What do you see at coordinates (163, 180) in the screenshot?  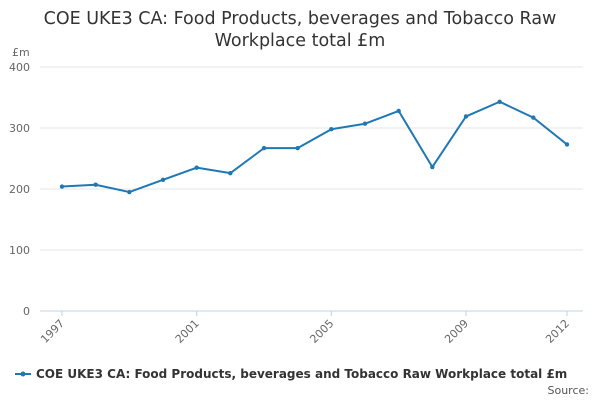 I see `data-point-2000` at bounding box center [163, 180].